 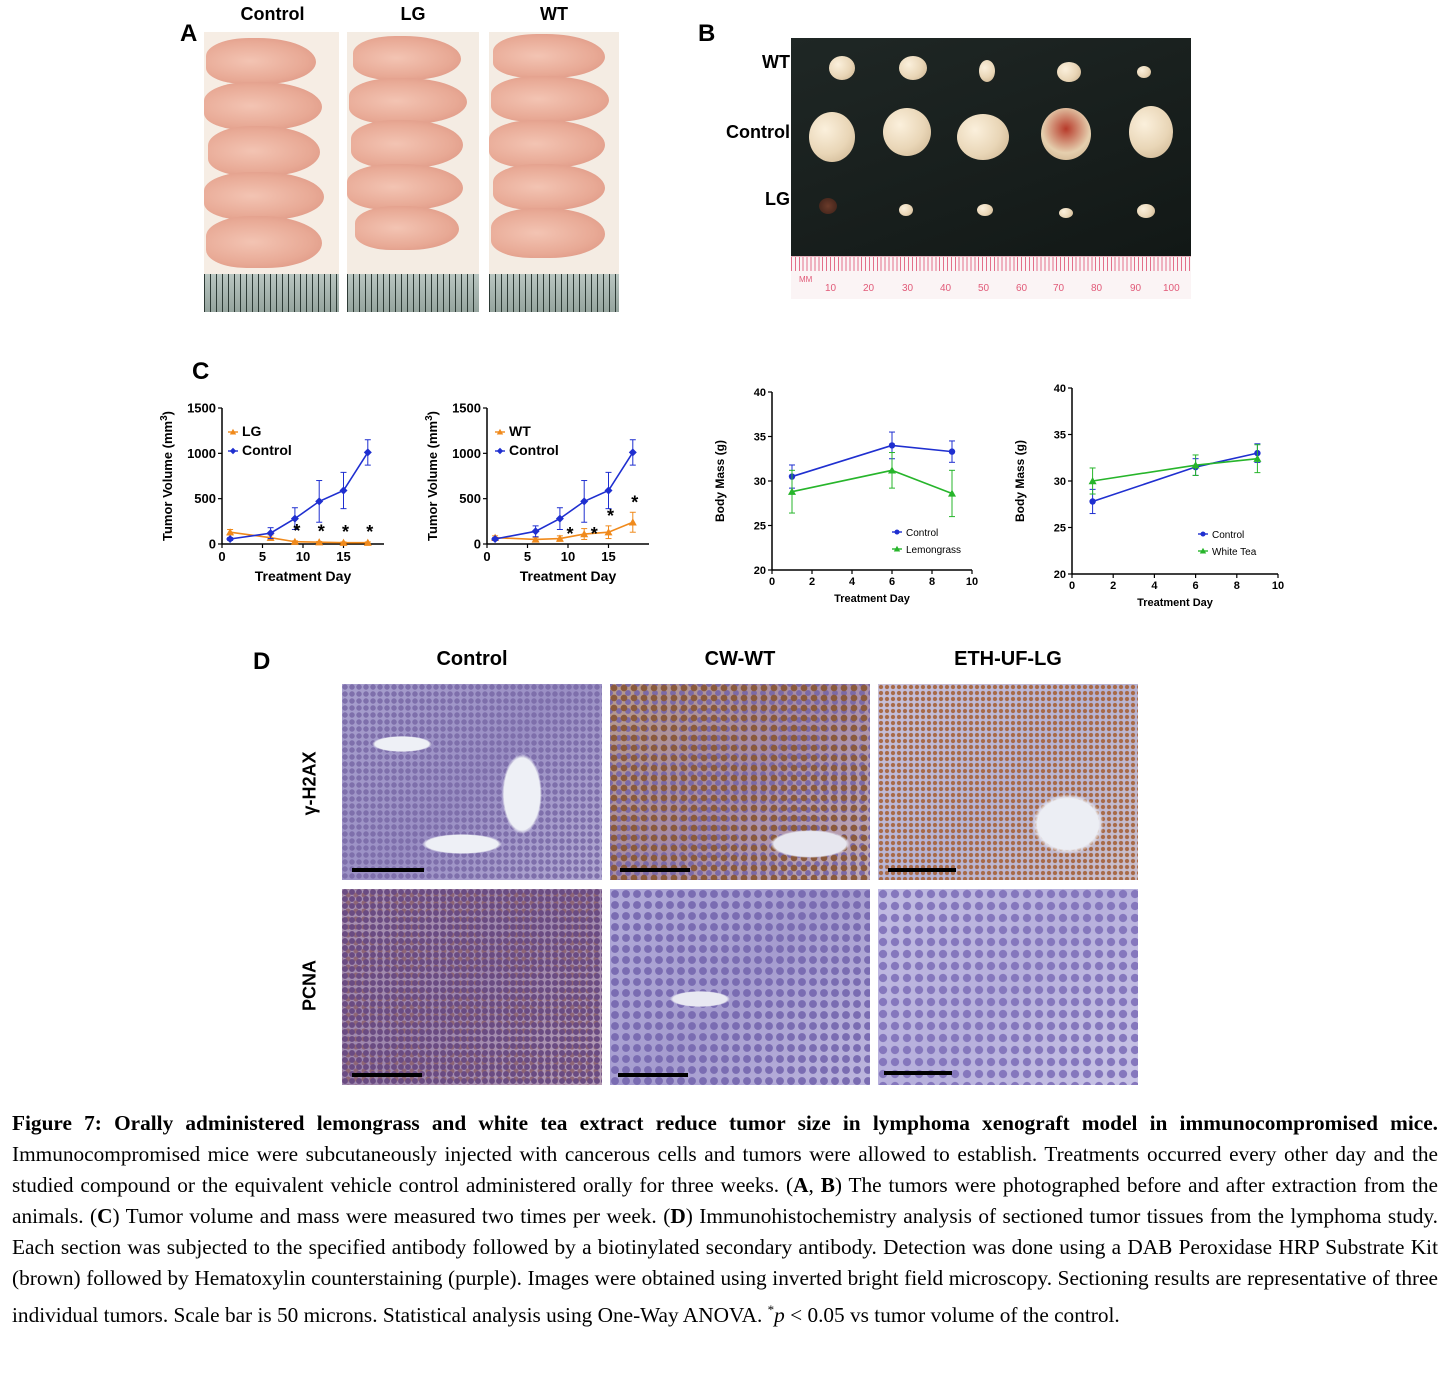 I want to click on panel-b-ruler: MM 10 20 30 40 50 60 70 80 90 100, so click(x=991, y=277).